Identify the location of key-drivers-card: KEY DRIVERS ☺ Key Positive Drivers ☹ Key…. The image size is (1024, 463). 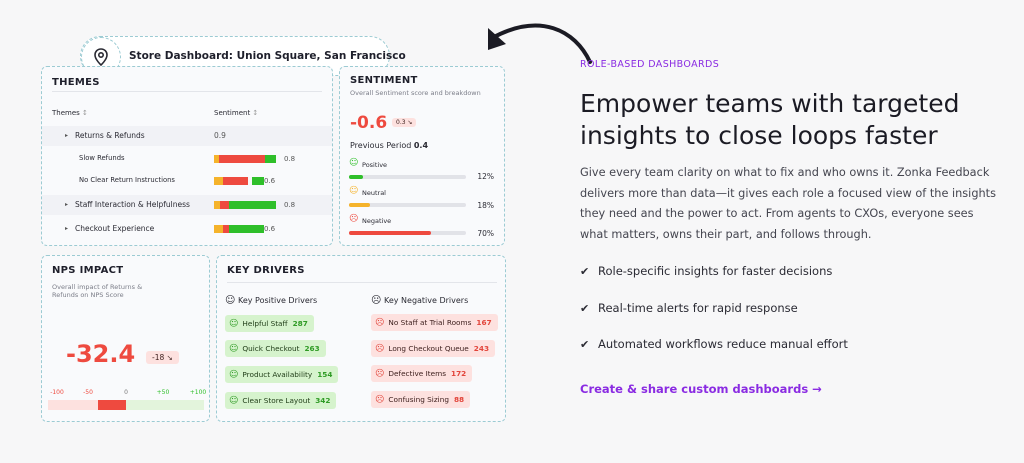
(361, 338).